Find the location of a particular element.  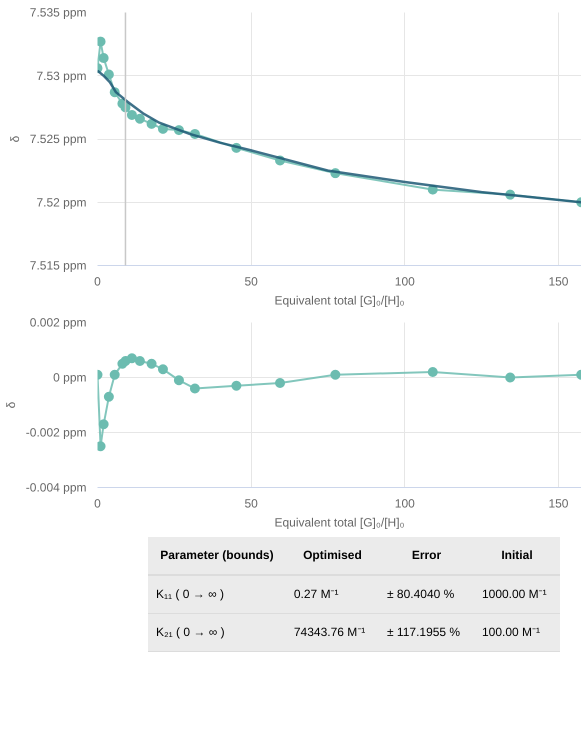

y-tick-label: -0.004 ppm is located at coordinates (56, 487).